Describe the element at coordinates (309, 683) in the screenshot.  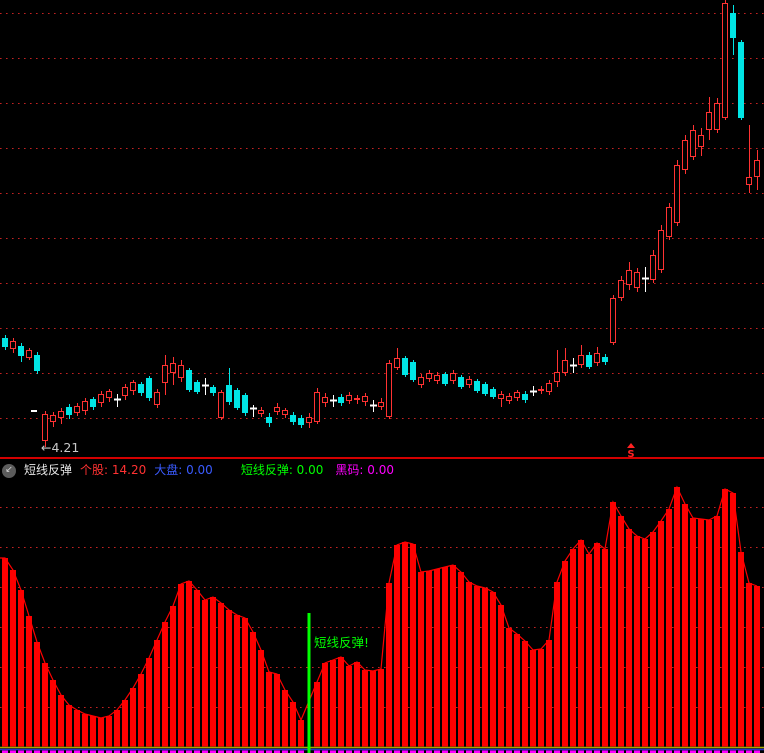
I see `buy-signal-line` at that location.